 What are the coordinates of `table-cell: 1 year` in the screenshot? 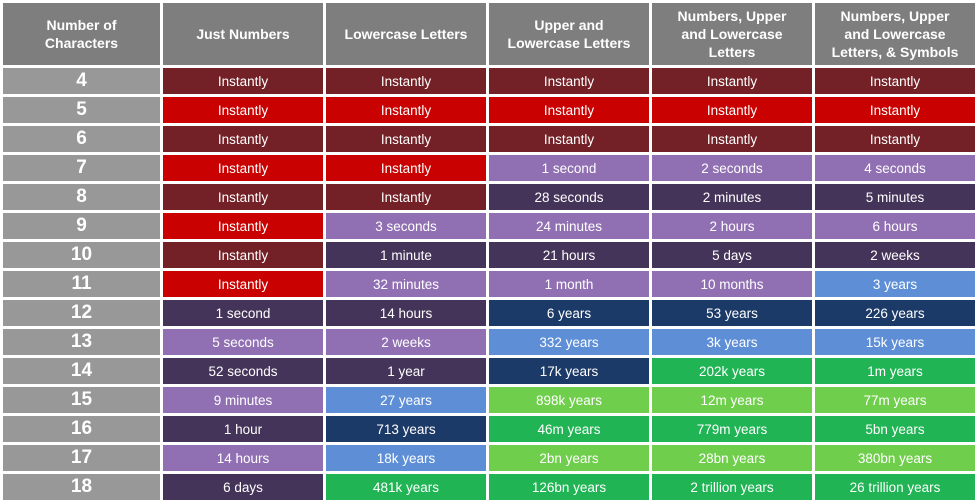 It's located at (406, 371).